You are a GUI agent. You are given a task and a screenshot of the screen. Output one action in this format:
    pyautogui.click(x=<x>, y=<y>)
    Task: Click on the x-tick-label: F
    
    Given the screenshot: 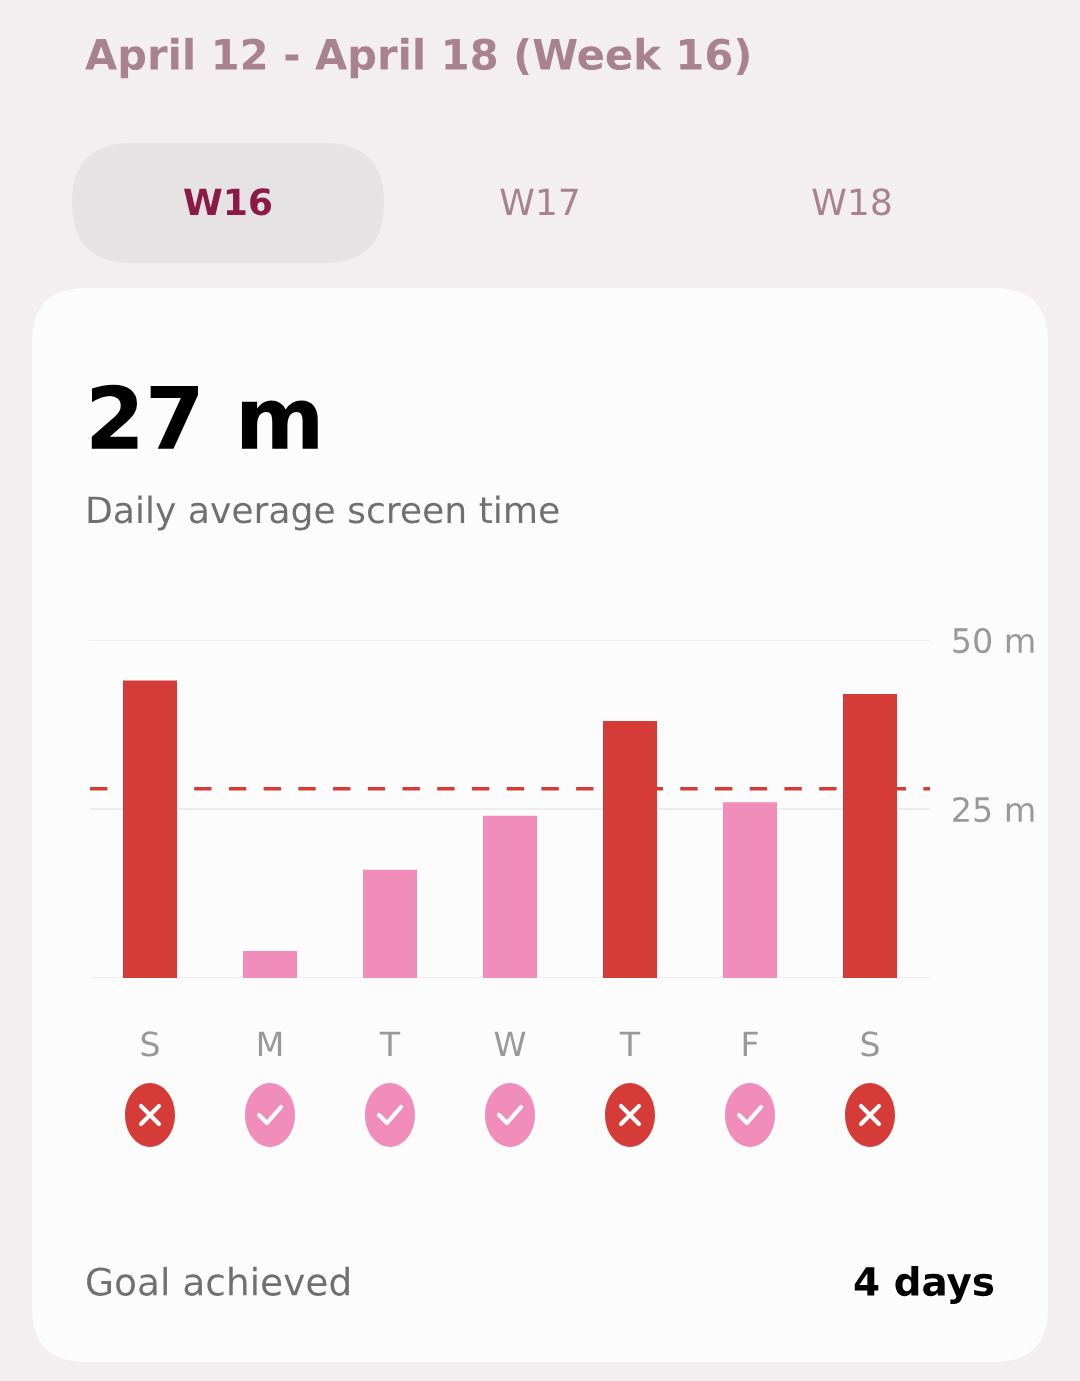 What is the action you would take?
    pyautogui.click(x=750, y=1044)
    